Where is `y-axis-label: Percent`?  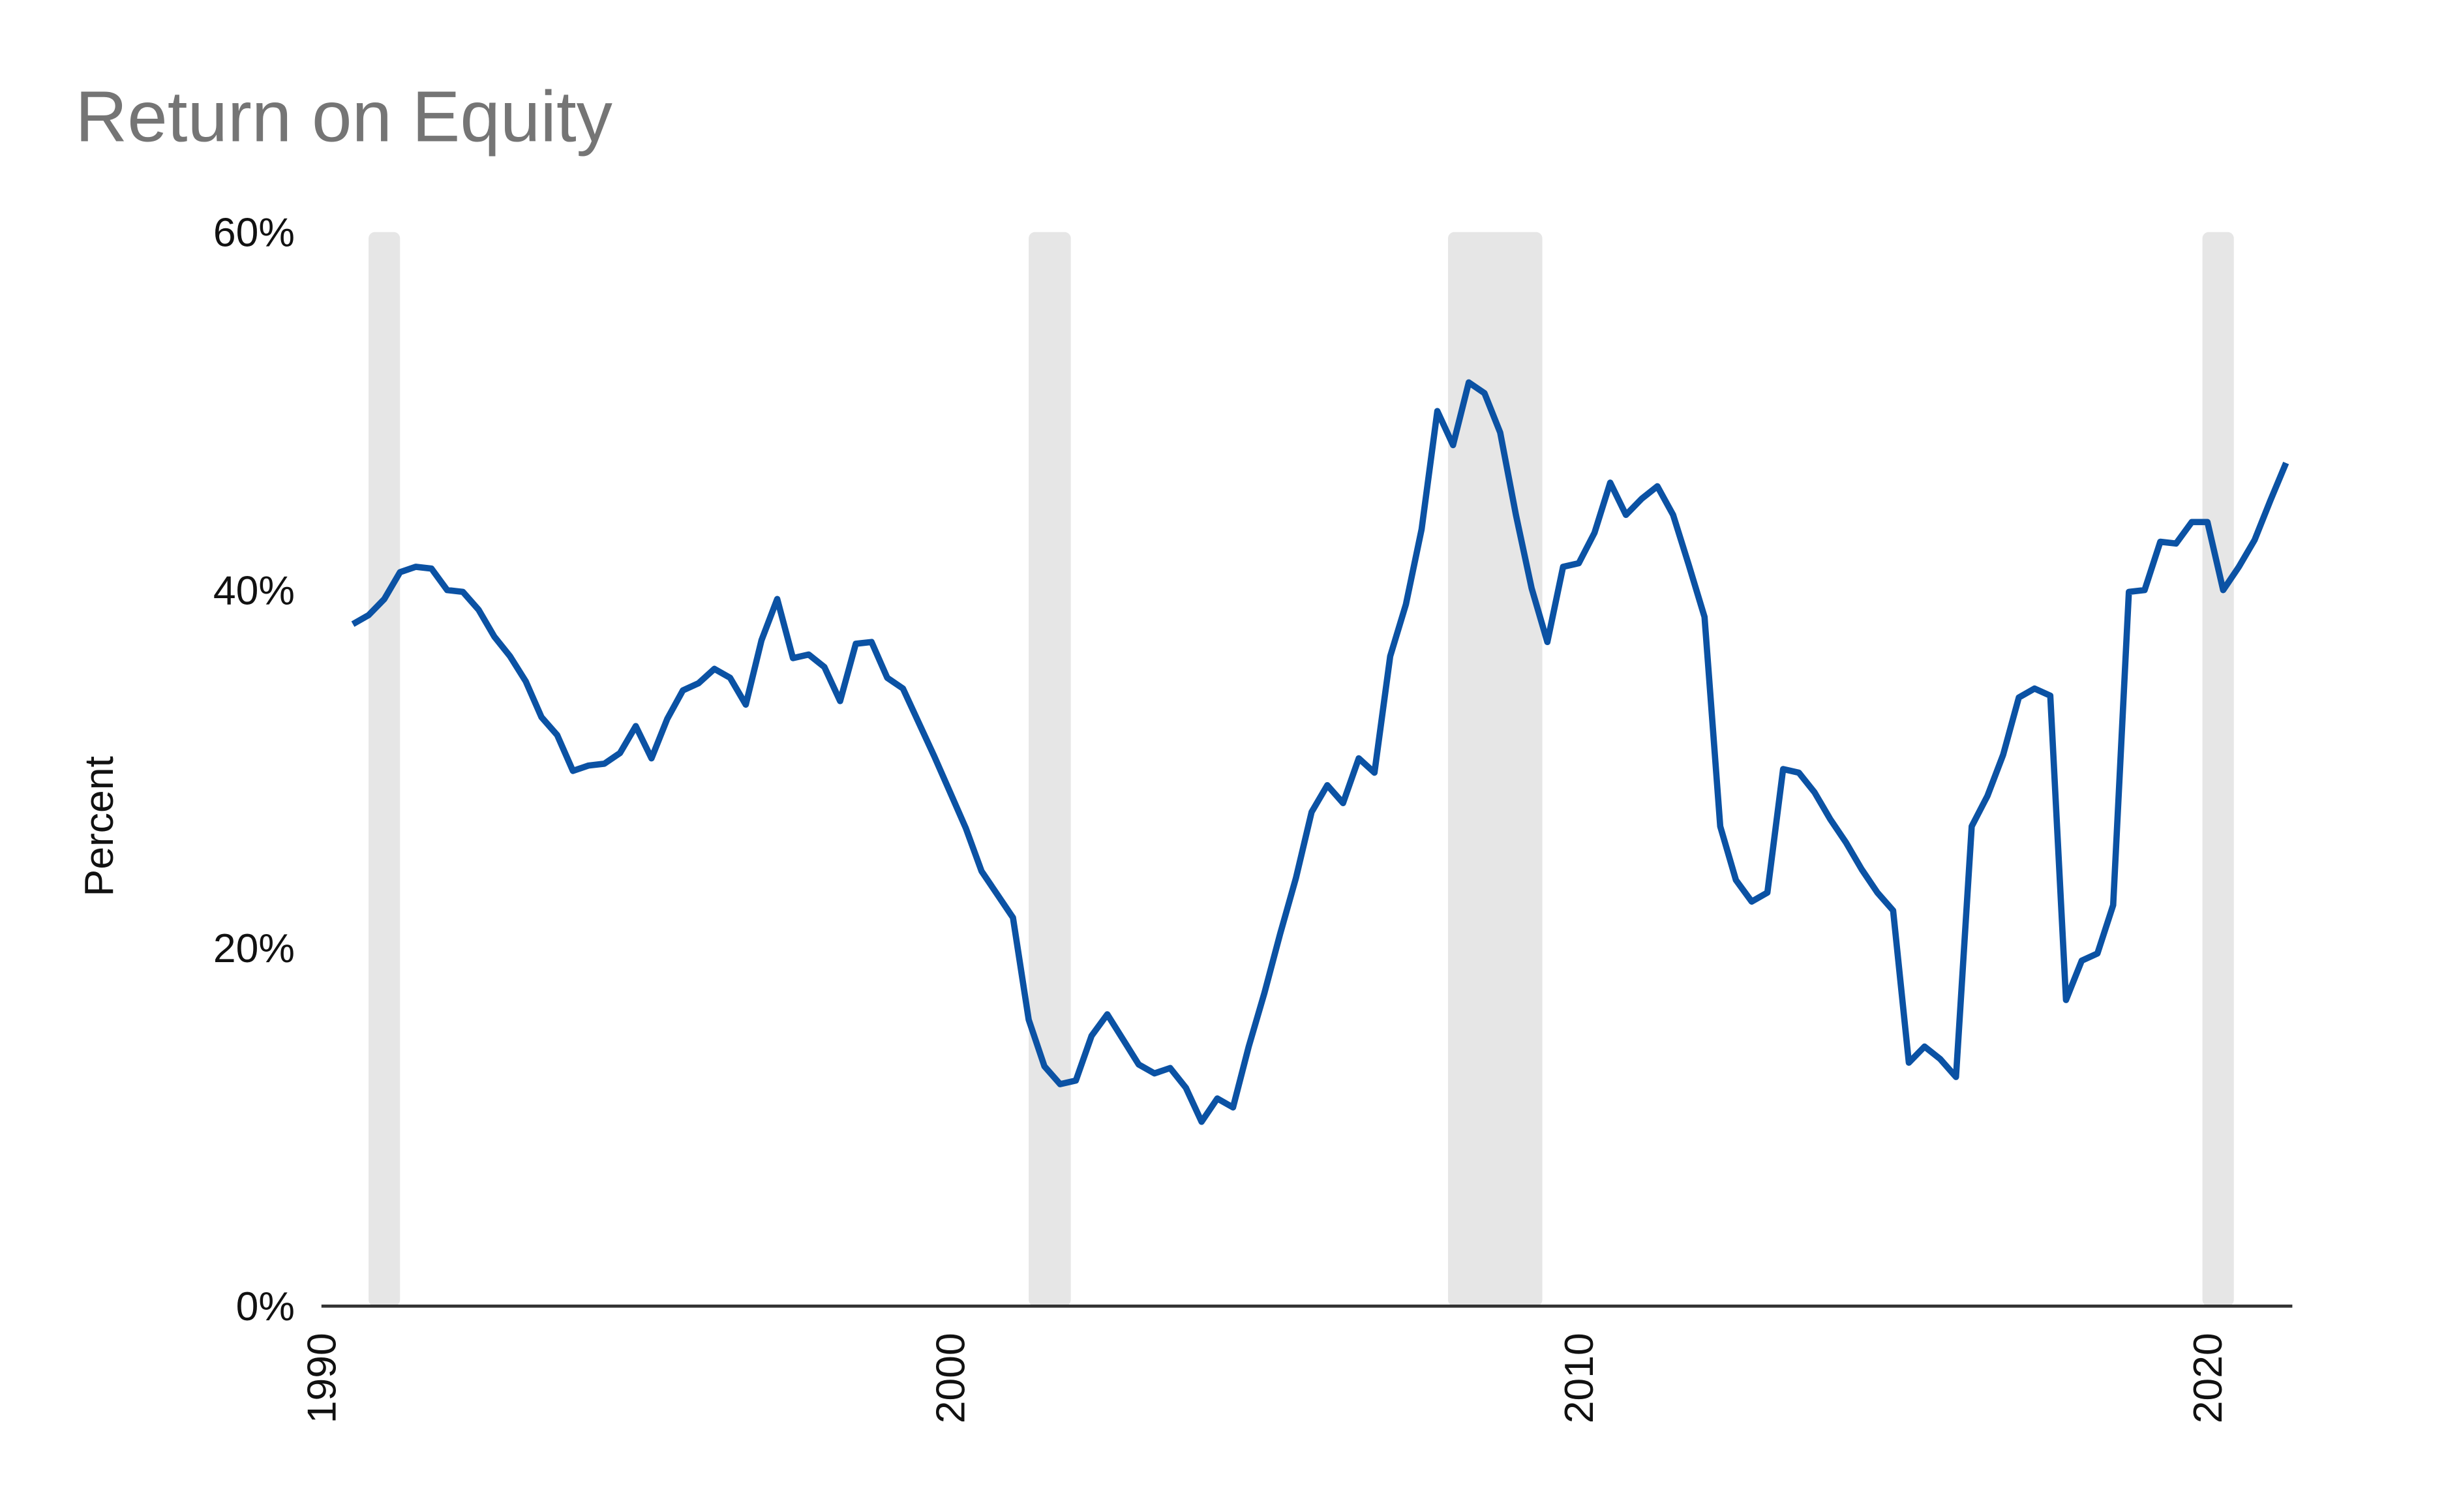 y-axis-label: Percent is located at coordinates (99, 826).